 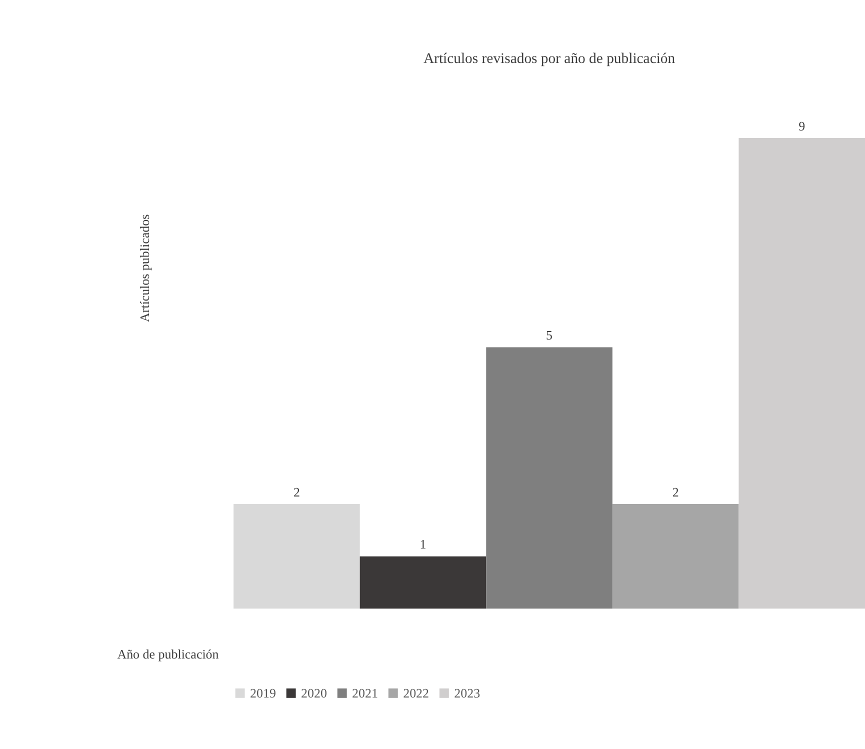 I want to click on data-label: 5, so click(x=549, y=334).